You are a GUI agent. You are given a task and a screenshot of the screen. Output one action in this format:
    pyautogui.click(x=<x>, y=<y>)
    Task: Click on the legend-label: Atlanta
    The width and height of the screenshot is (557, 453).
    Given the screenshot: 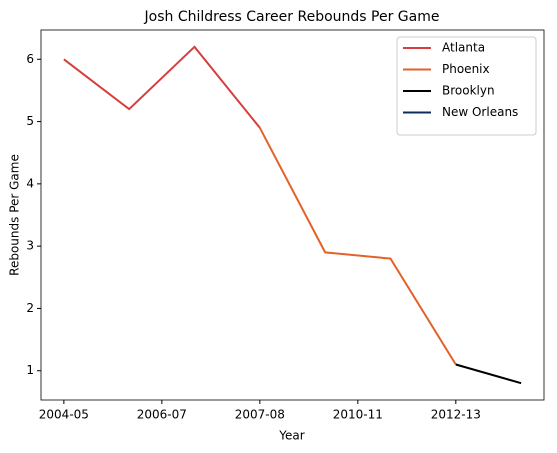 What is the action you would take?
    pyautogui.click(x=463, y=48)
    